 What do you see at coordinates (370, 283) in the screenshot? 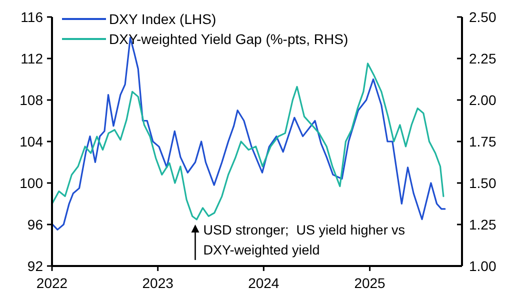
I see `x-tick-label: 2025` at bounding box center [370, 283].